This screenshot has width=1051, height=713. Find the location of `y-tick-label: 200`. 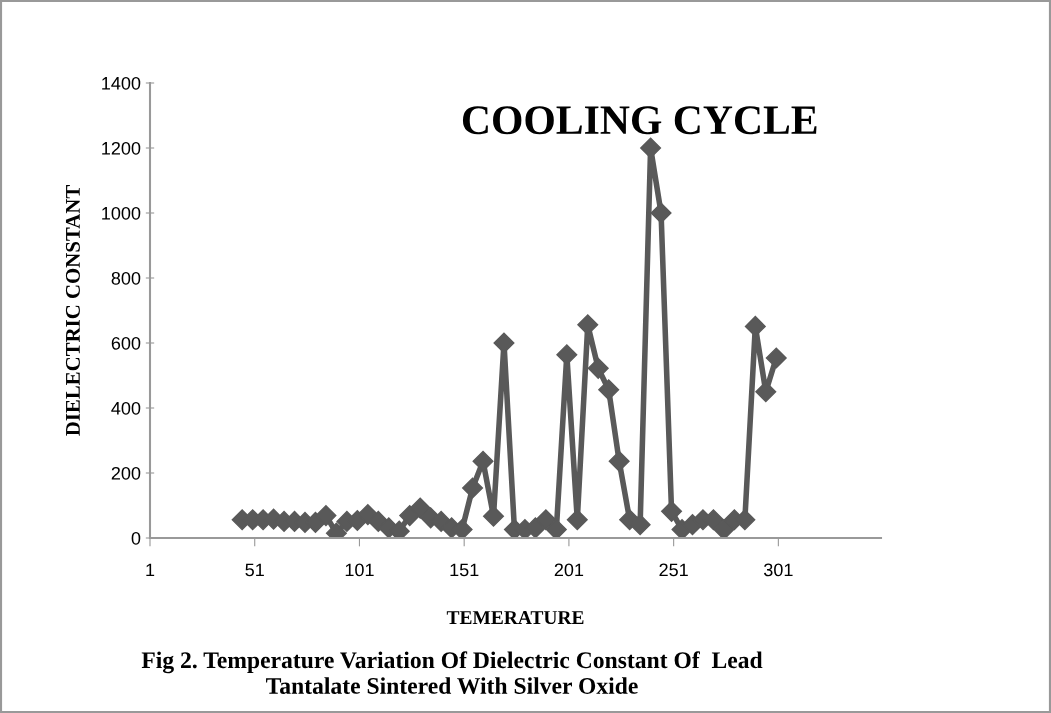

y-tick-label: 200 is located at coordinates (126, 473).